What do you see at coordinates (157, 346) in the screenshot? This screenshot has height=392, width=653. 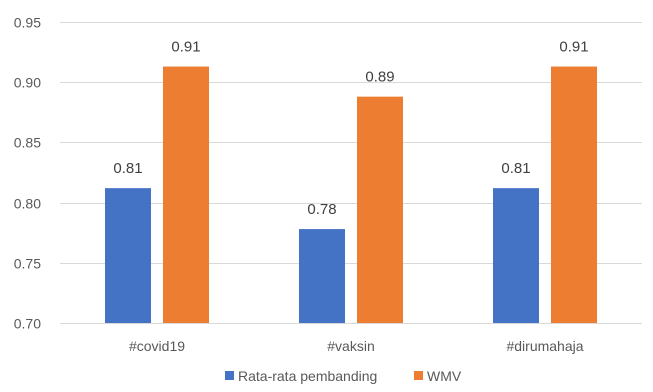 I see `x-category-label: #covid19` at bounding box center [157, 346].